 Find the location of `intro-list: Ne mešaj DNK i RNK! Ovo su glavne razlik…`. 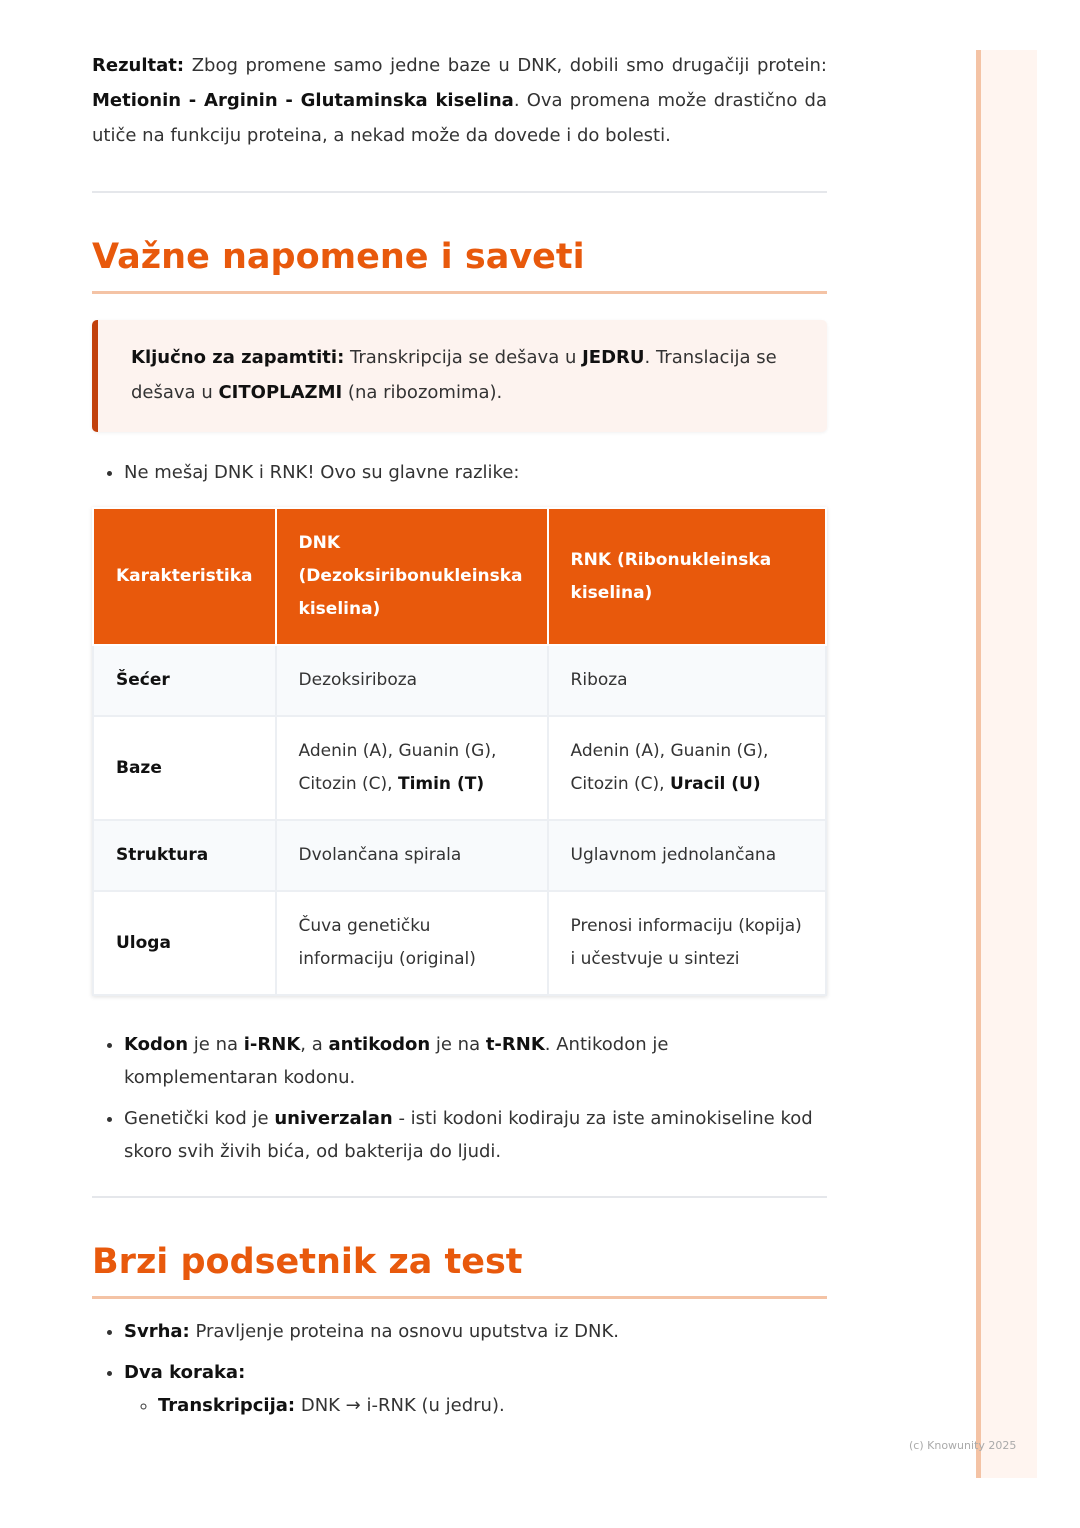

intro-list: Ne mešaj DNK i RNK! Ovo su glavne razlik… is located at coordinates (459, 472).